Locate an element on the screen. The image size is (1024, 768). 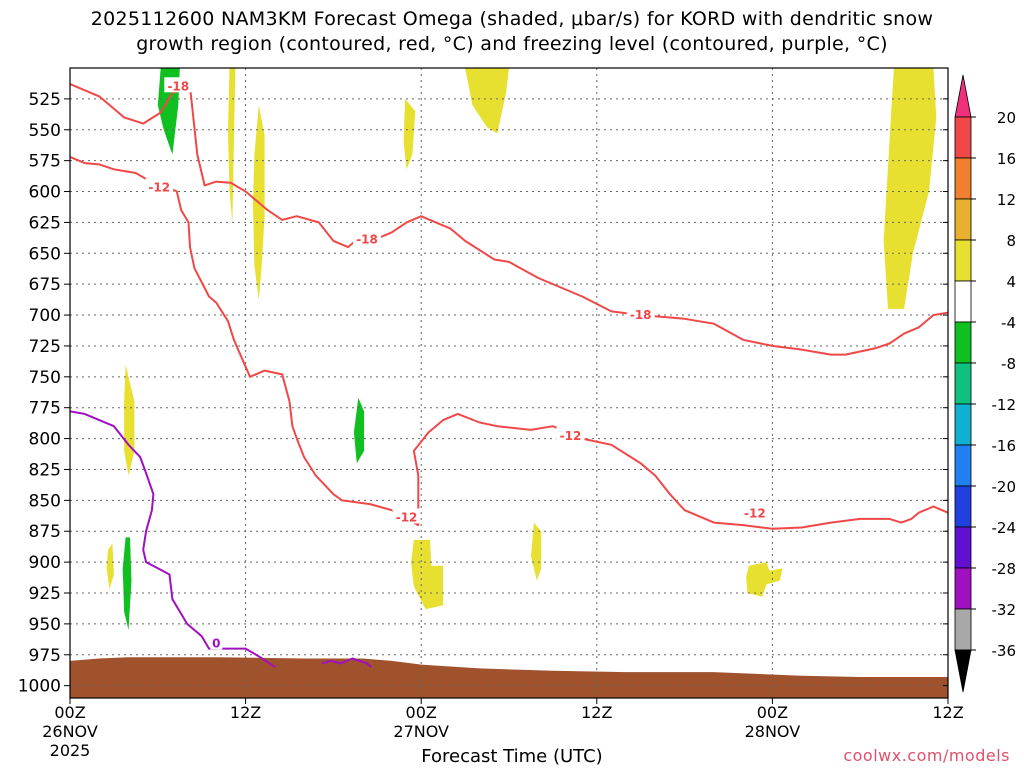
x-tick-label: 26NOV is located at coordinates (70, 731).